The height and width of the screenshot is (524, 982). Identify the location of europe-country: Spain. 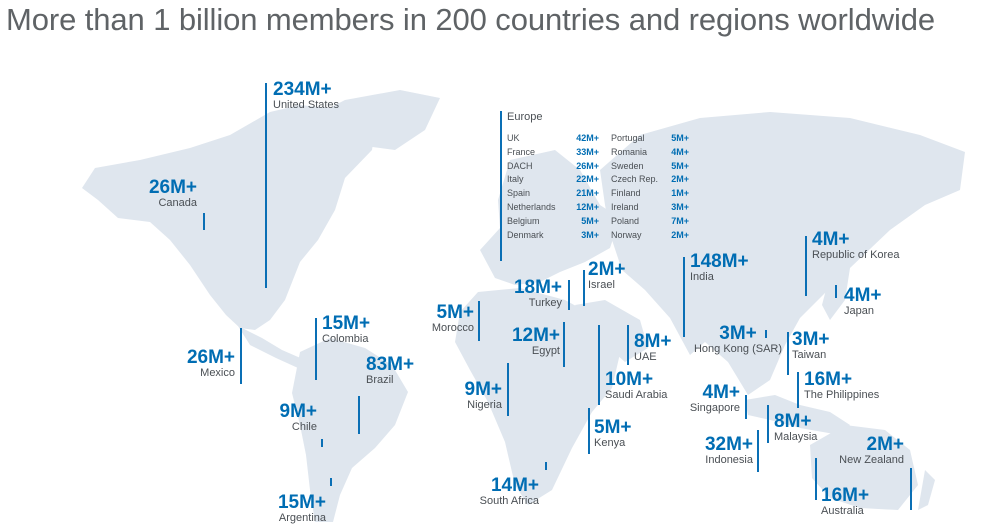
(519, 193).